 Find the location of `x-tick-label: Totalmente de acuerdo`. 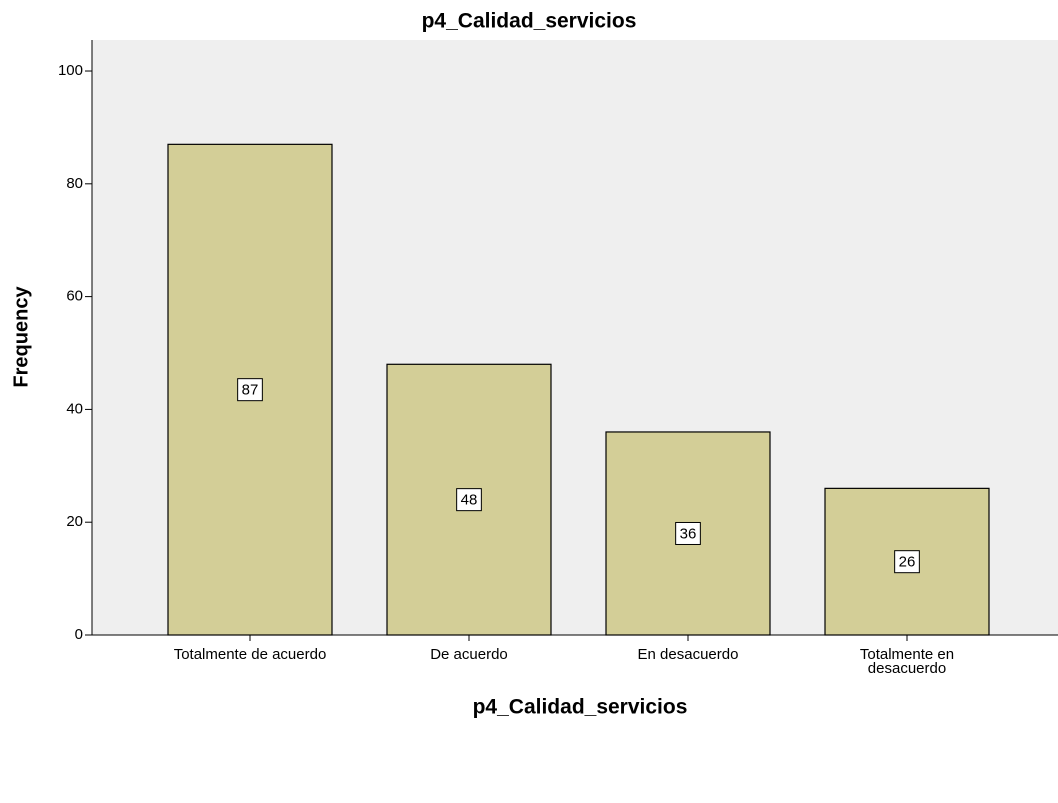

x-tick-label: Totalmente de acuerdo is located at coordinates (250, 655).